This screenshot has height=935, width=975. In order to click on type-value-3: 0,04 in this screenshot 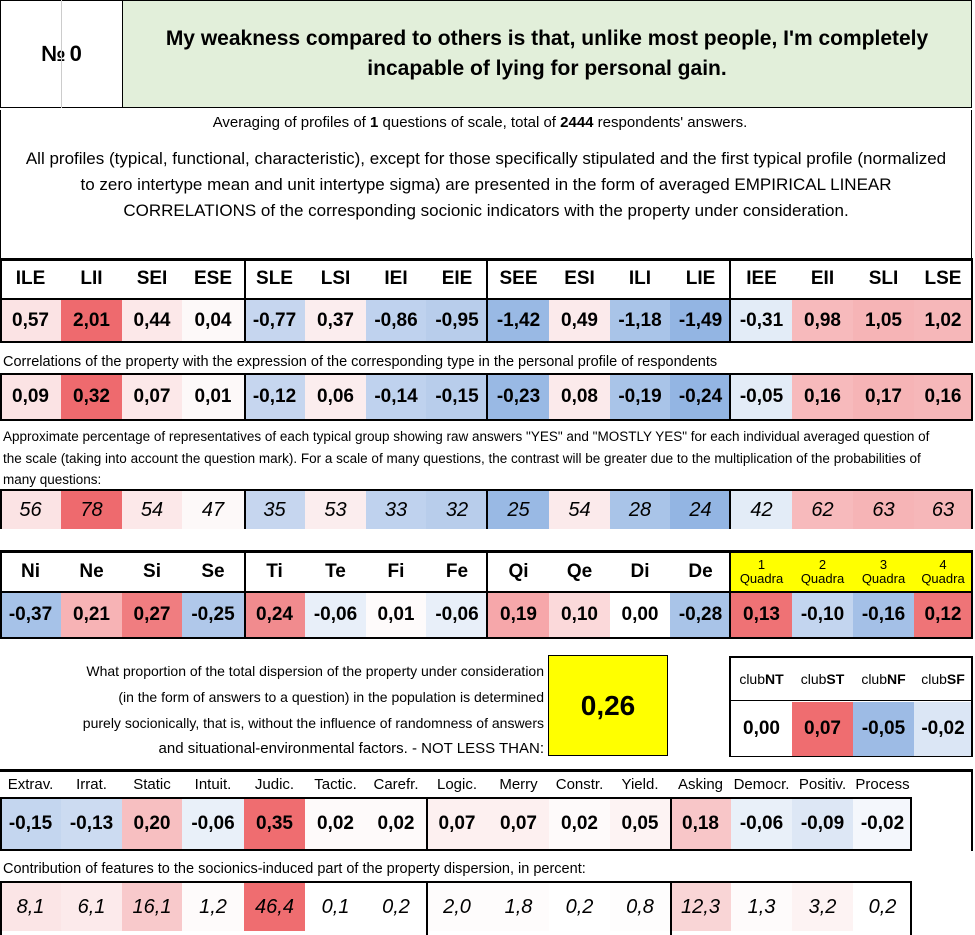, I will do `click(213, 320)`.